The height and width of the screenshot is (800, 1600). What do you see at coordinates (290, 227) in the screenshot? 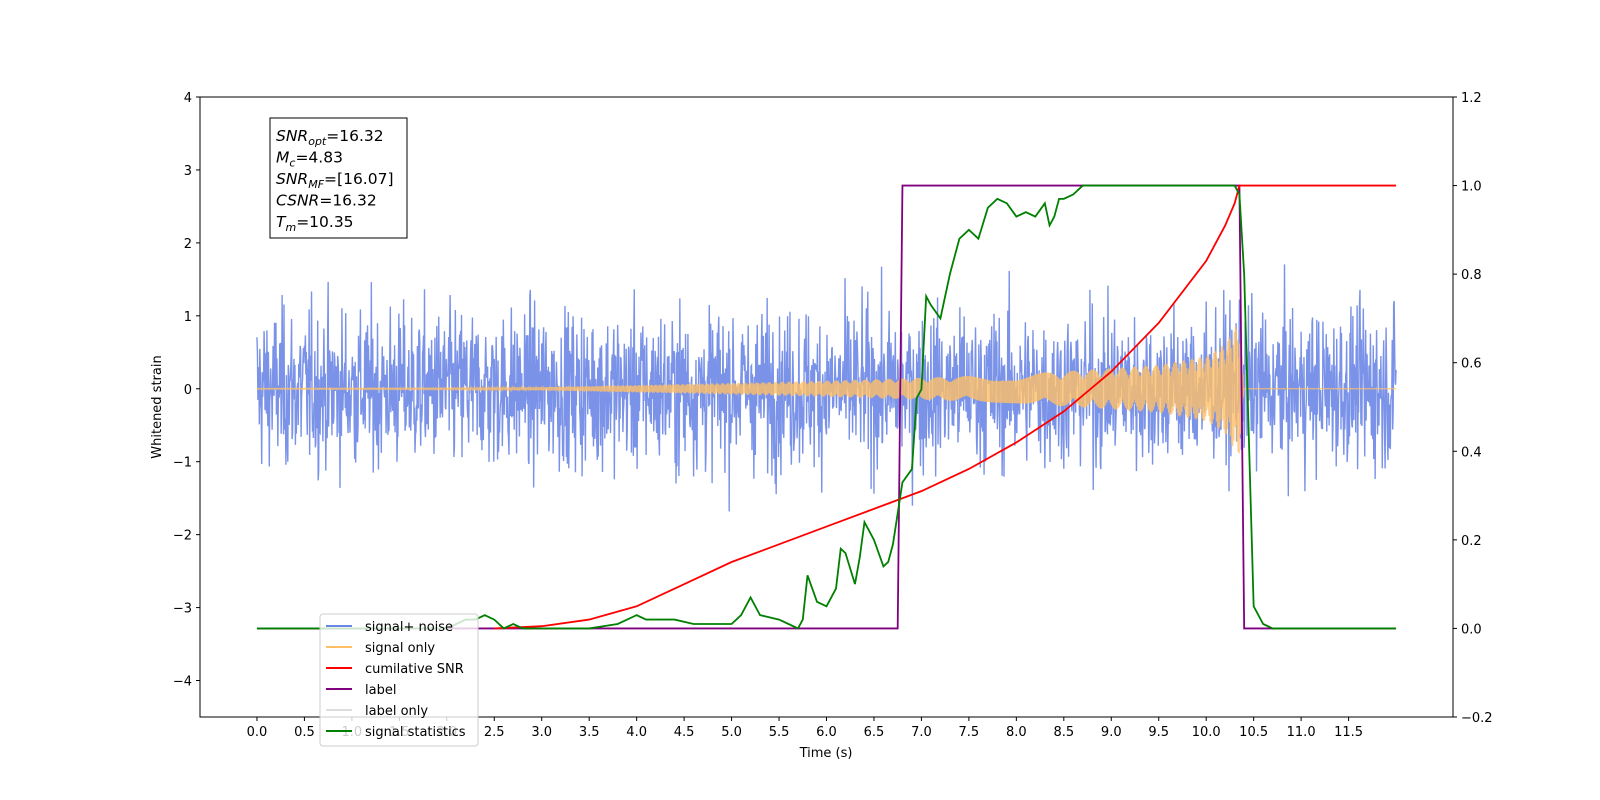
I see `annotation-subscript: m` at bounding box center [290, 227].